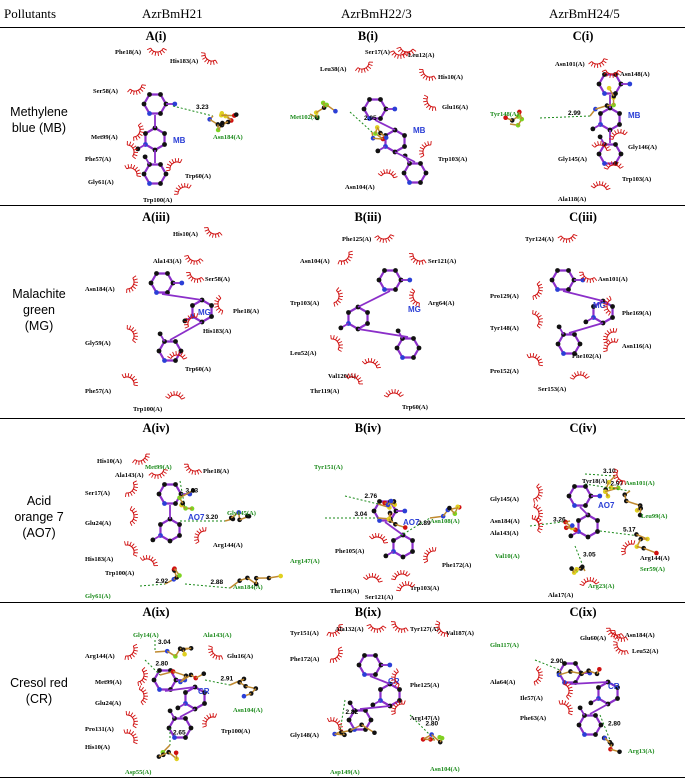 Image resolution: width=685 pixels, height=779 pixels. What do you see at coordinates (345, 772) in the screenshot?
I see `residue-label: Asp149(A)` at bounding box center [345, 772].